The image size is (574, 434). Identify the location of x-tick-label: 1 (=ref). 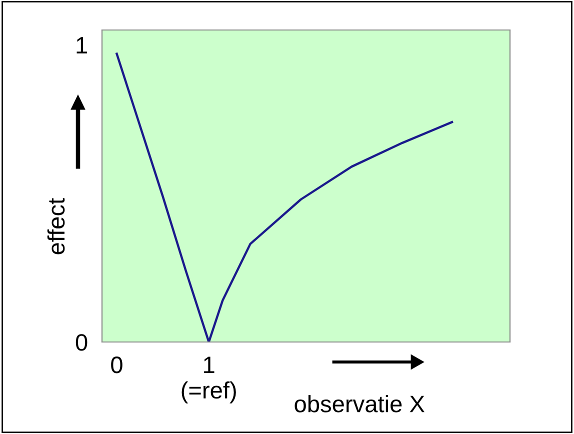
(209, 380).